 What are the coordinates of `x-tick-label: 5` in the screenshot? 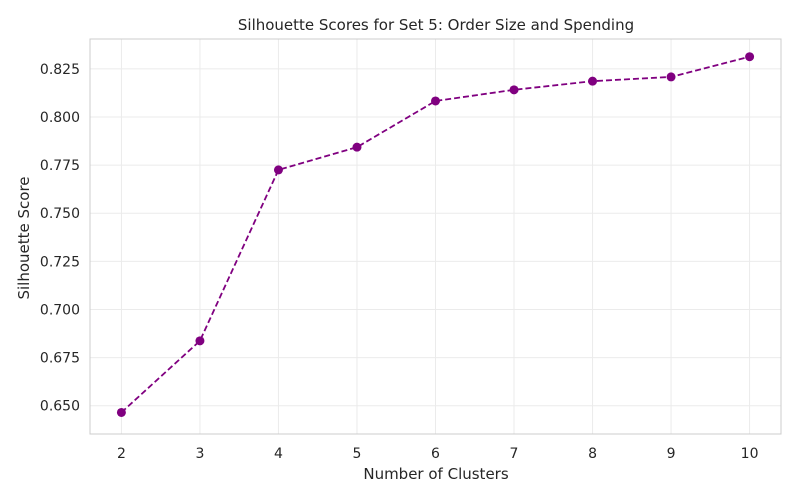 It's located at (357, 454).